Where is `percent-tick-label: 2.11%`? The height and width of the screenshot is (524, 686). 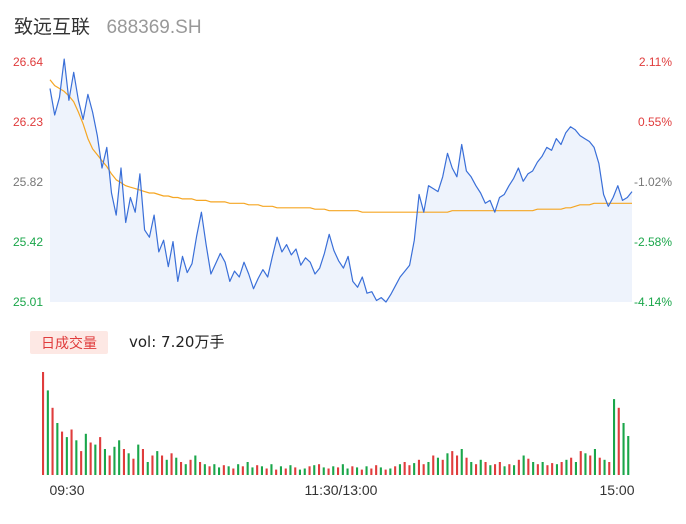
percent-tick-label: 2.11% is located at coordinates (655, 62).